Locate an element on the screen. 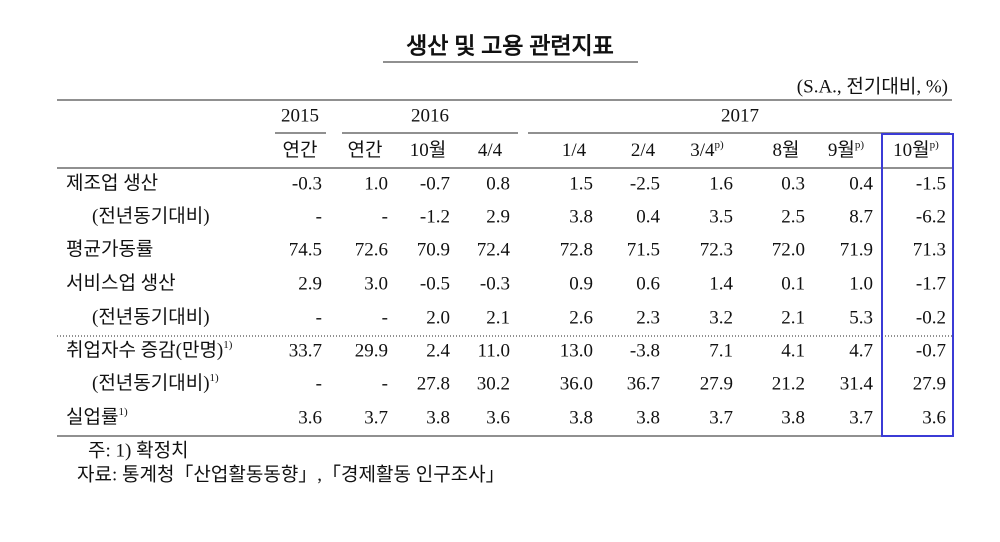 This screenshot has width=1000, height=542. table-cell: 21.2 is located at coordinates (788, 383).